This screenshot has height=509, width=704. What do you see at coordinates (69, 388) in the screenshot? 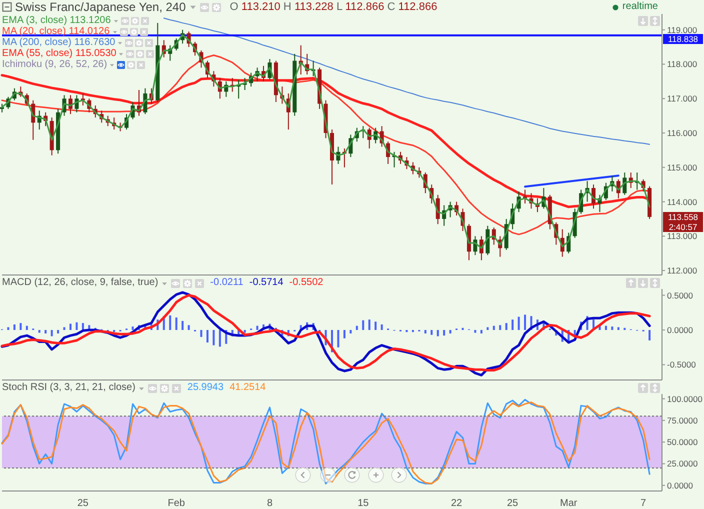
I see `chart-title: Stoch RSI (3, 3, 21, 21, close)` at bounding box center [69, 388].